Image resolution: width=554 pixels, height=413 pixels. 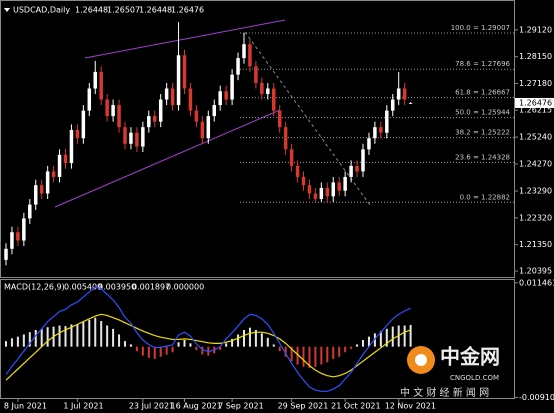 What do you see at coordinates (535, 83) in the screenshot?
I see `y-tick-label: 1.27180` at bounding box center [535, 83].